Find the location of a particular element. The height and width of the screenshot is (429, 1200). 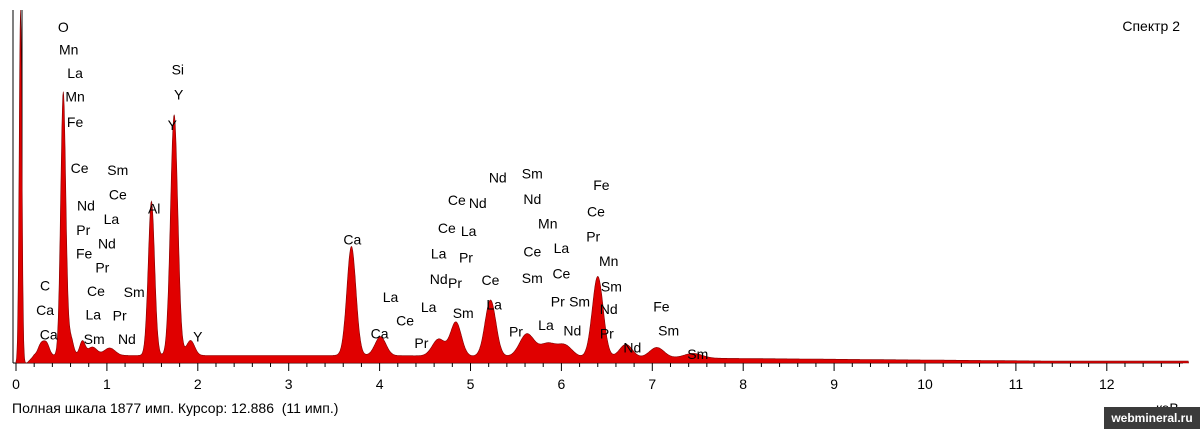

x-tick-label: 8 is located at coordinates (743, 384).